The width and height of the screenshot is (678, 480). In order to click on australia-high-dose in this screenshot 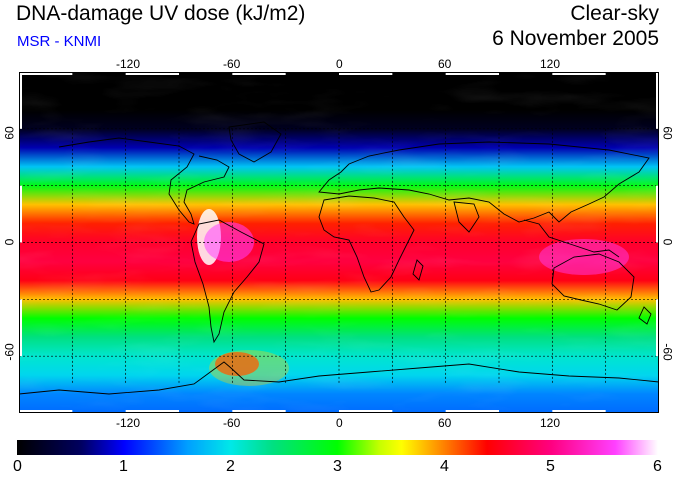, I will do `click(584, 257)`.